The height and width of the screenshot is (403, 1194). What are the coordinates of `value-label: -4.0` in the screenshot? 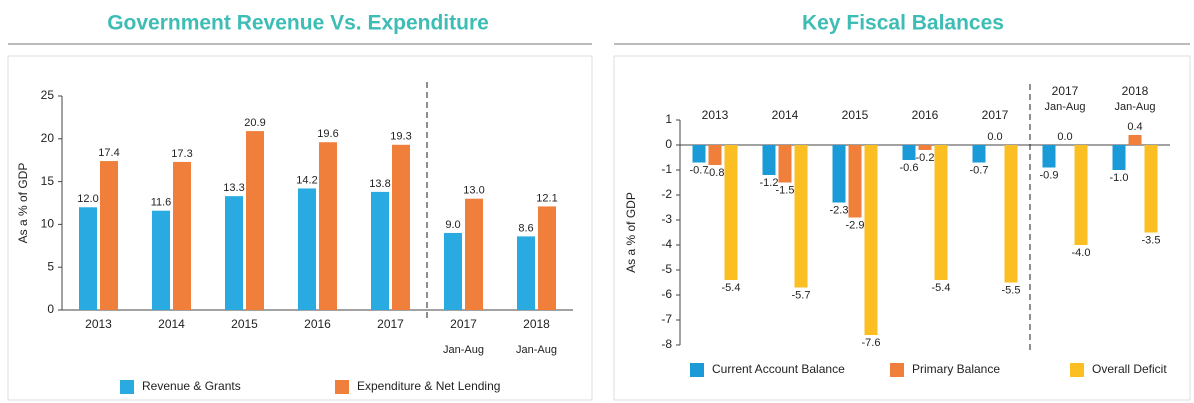 It's located at (1081, 253).